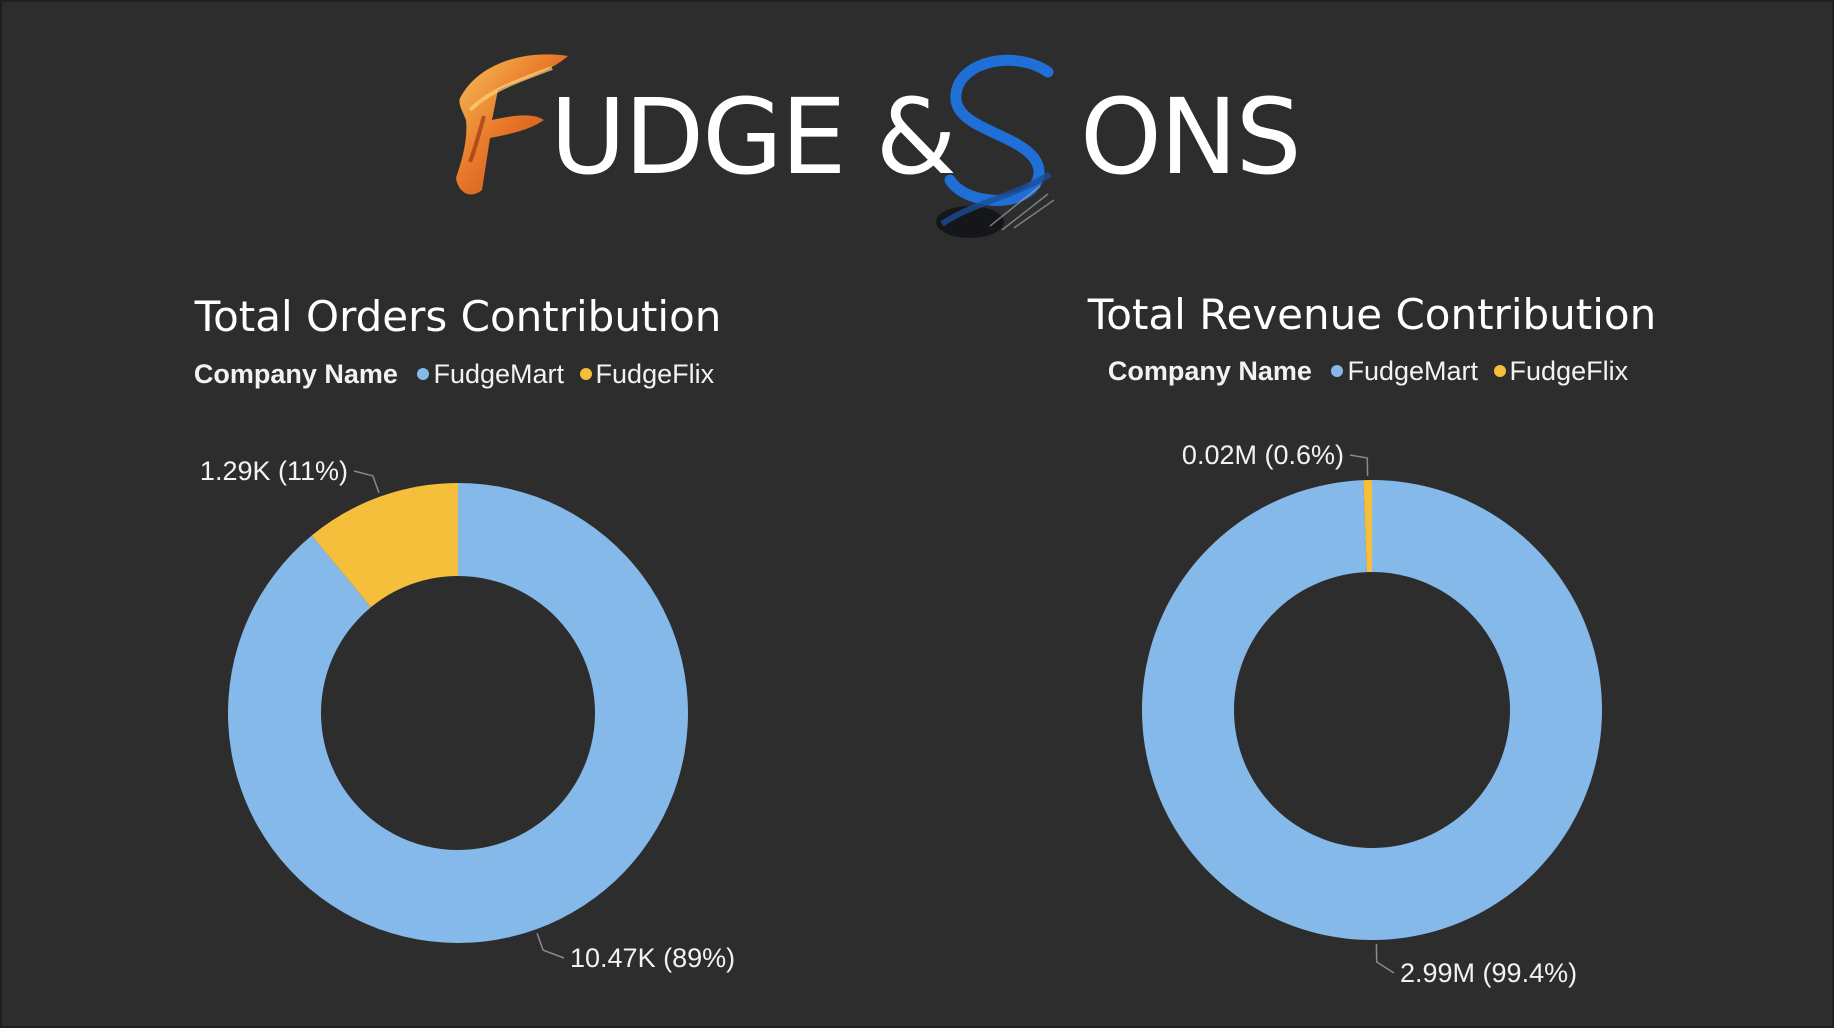  What do you see at coordinates (753, 137) in the screenshot?
I see `logo-text-part-1: UDGE &` at bounding box center [753, 137].